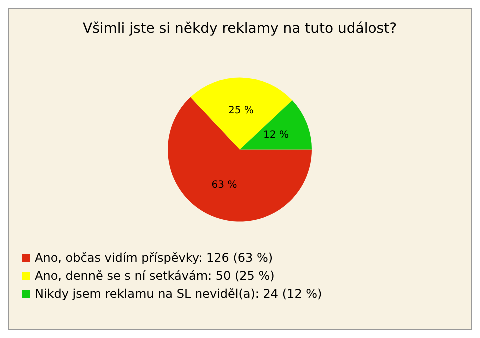 This screenshot has width=480, height=338. Describe the element at coordinates (241, 110) in the screenshot. I see `data-label: 25 %` at that location.